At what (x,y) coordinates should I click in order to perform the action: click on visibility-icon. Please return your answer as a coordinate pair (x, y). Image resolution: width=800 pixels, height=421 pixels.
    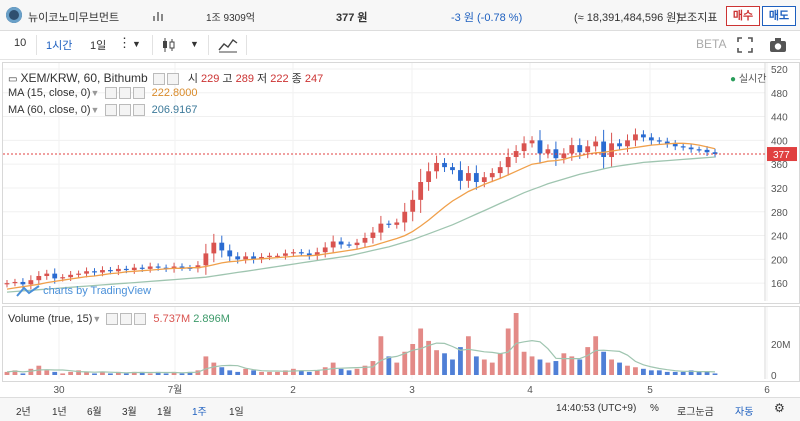
    Looking at the image, I should click on (124, 110).